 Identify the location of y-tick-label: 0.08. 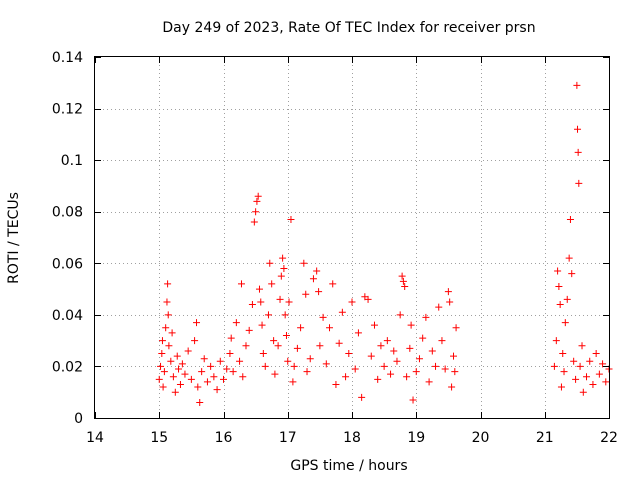
(67, 213).